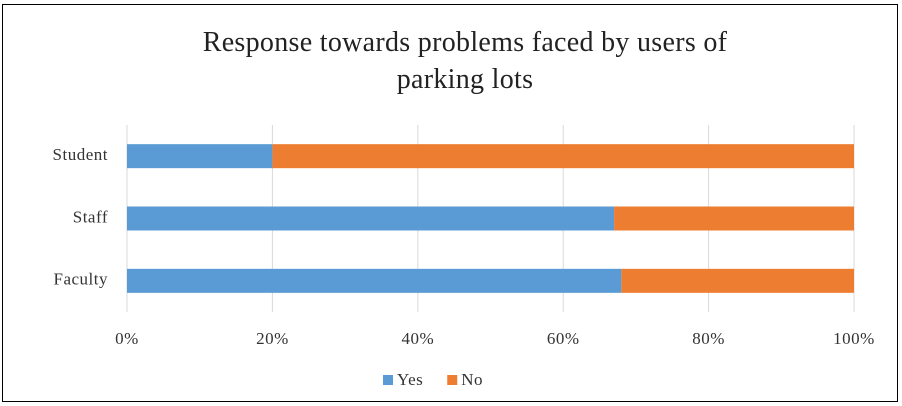 The width and height of the screenshot is (902, 406). What do you see at coordinates (417, 338) in the screenshot?
I see `x-tick-label: 40%` at bounding box center [417, 338].